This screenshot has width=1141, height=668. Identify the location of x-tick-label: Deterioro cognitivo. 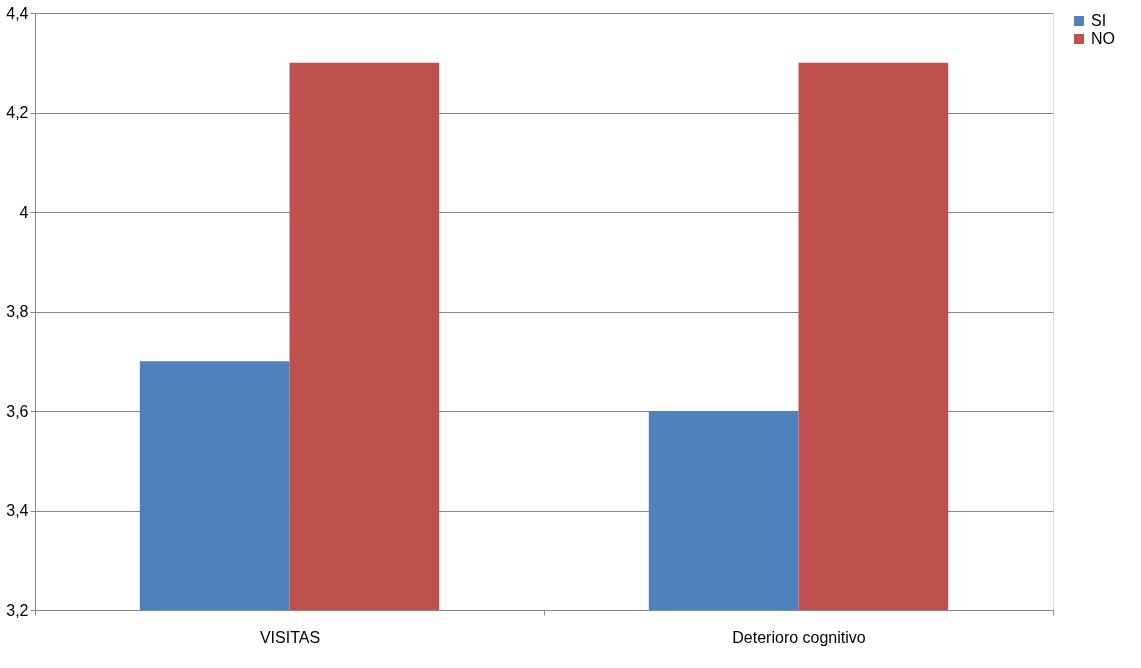
(799, 637).